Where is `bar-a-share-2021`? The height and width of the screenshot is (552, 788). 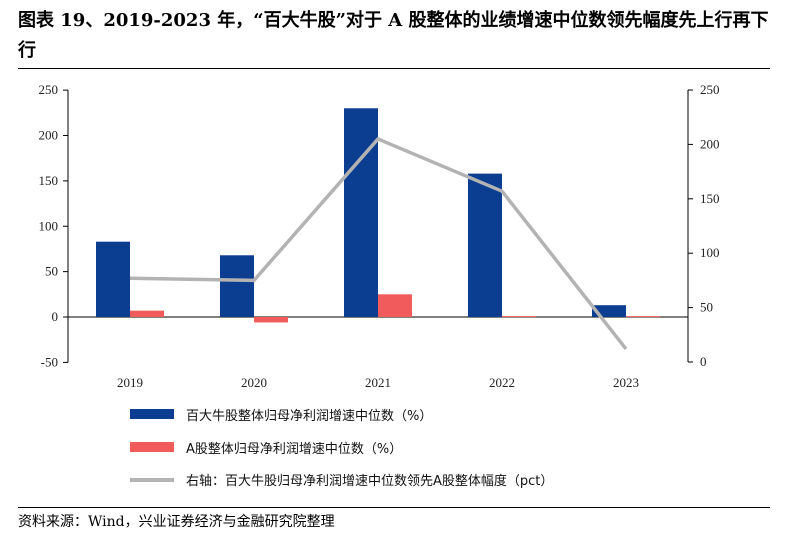
bar-a-share-2021 is located at coordinates (395, 305).